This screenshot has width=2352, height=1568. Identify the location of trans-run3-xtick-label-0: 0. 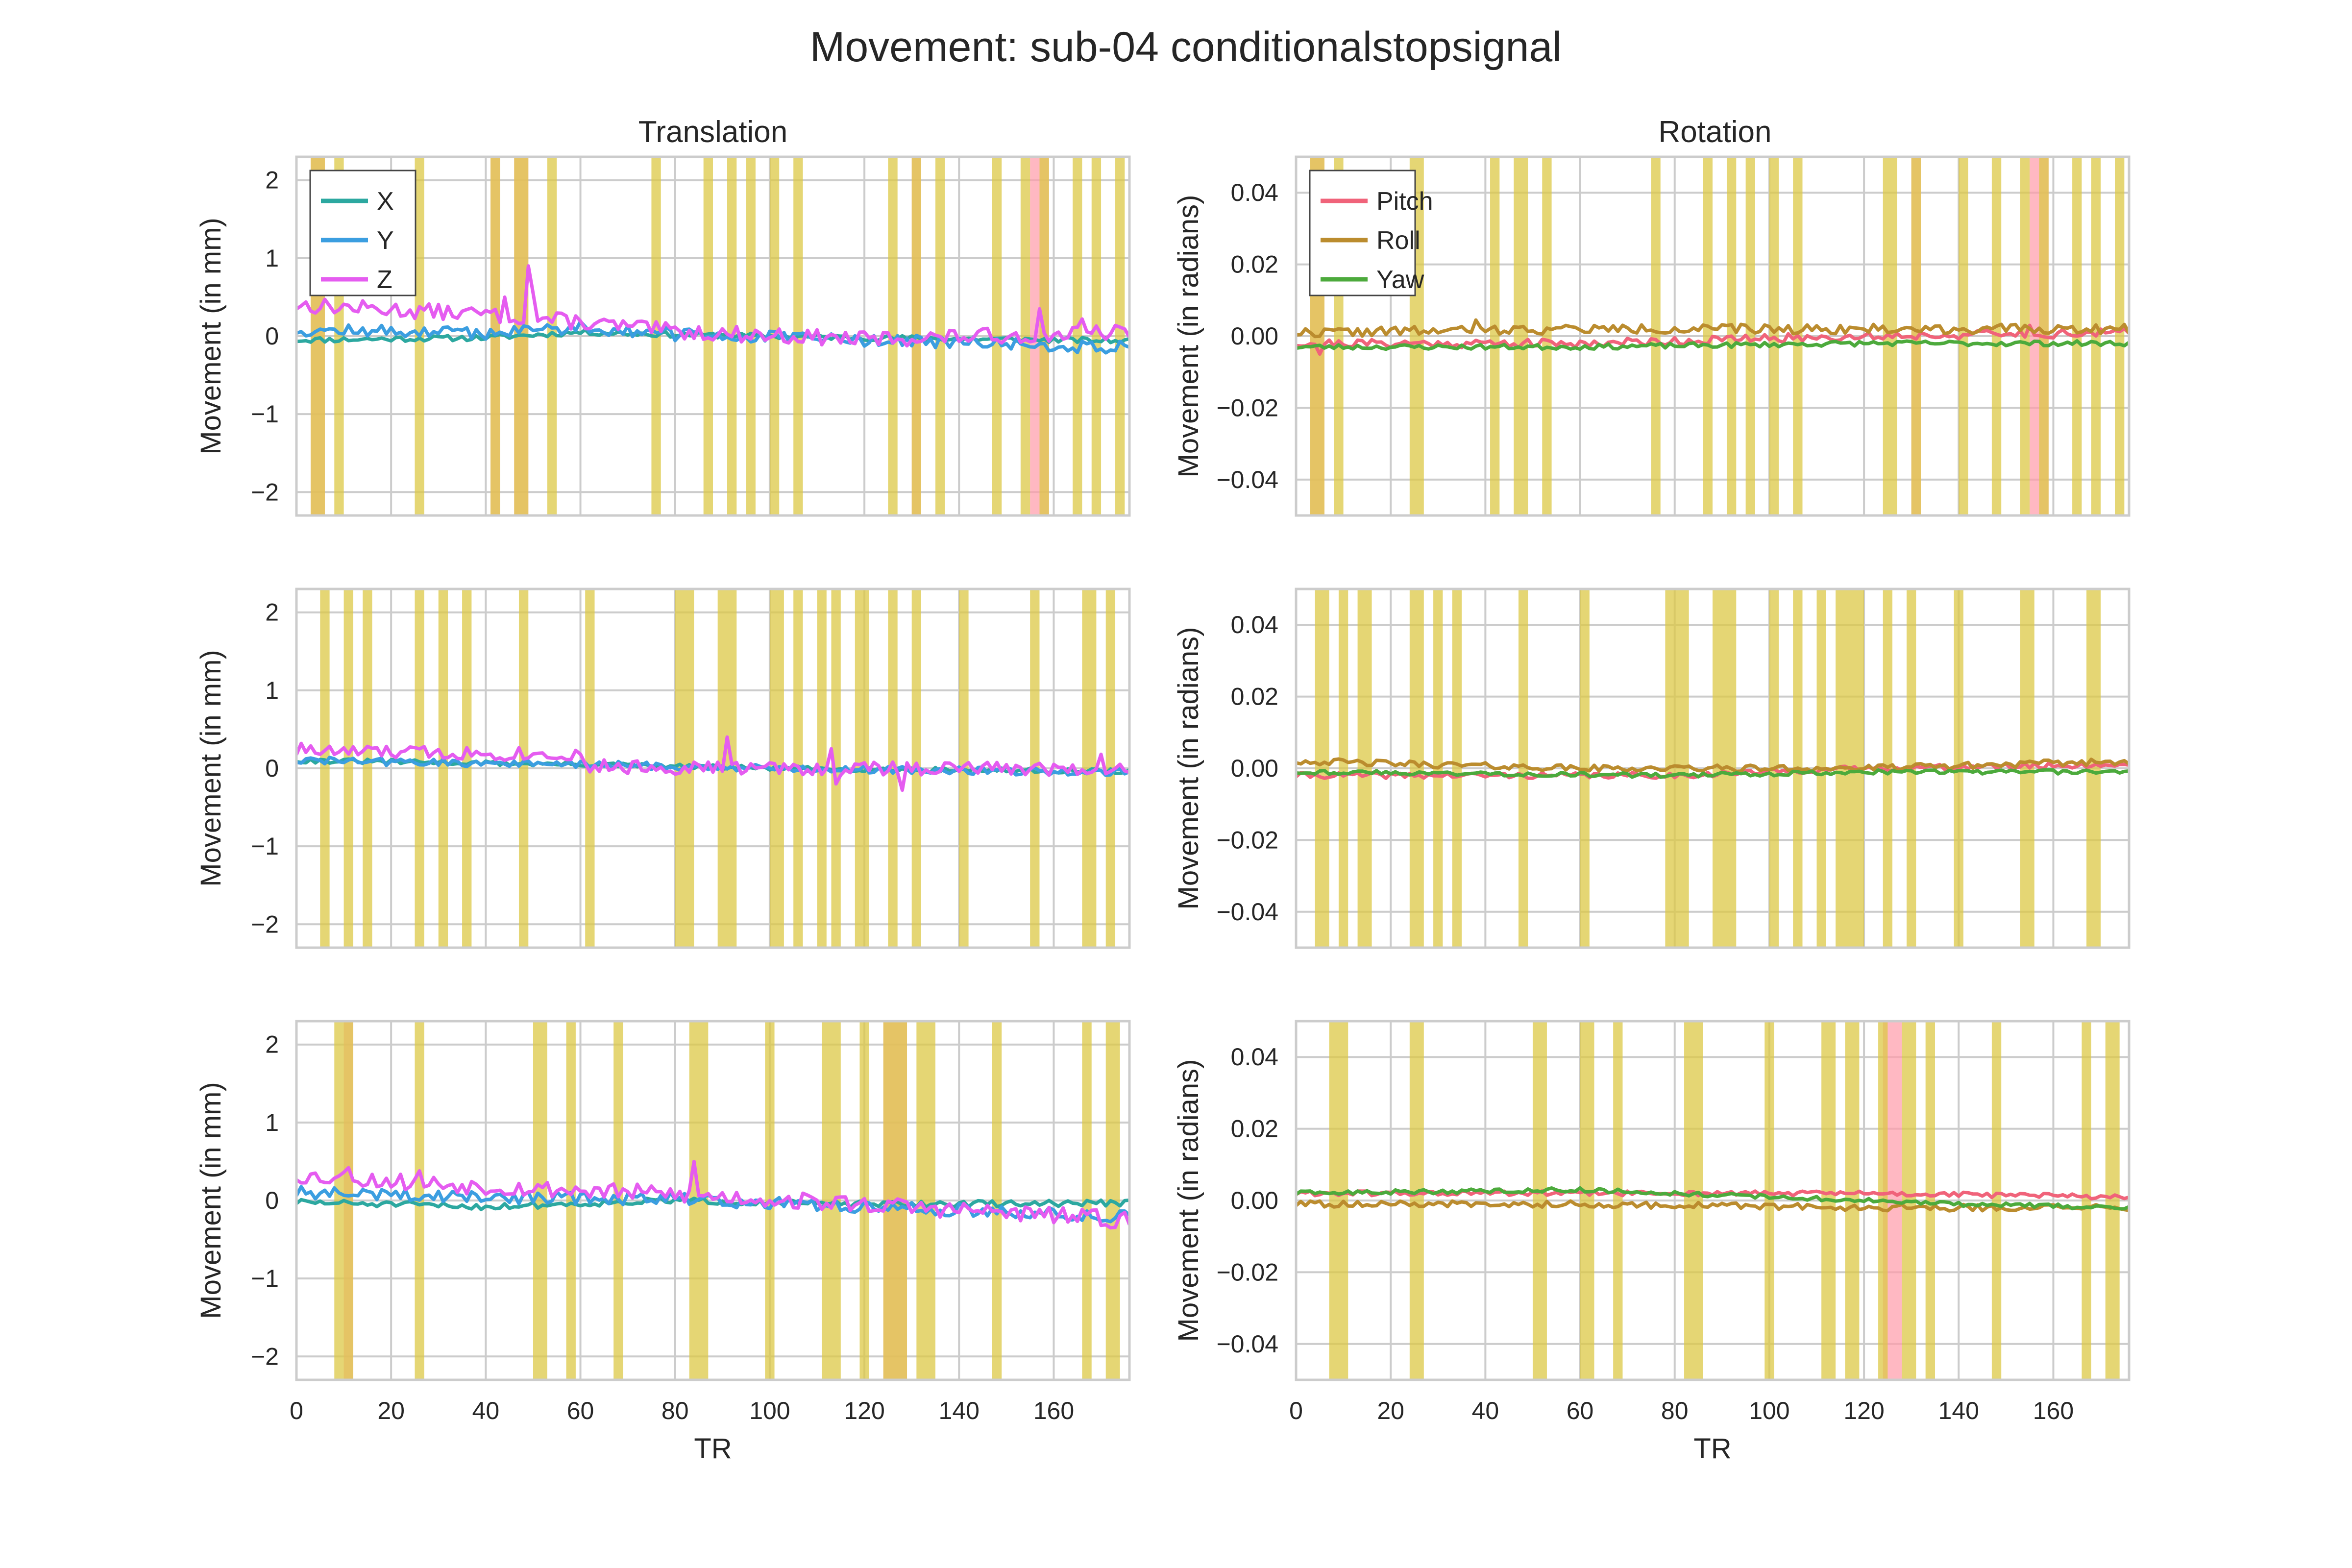
(296, 1410).